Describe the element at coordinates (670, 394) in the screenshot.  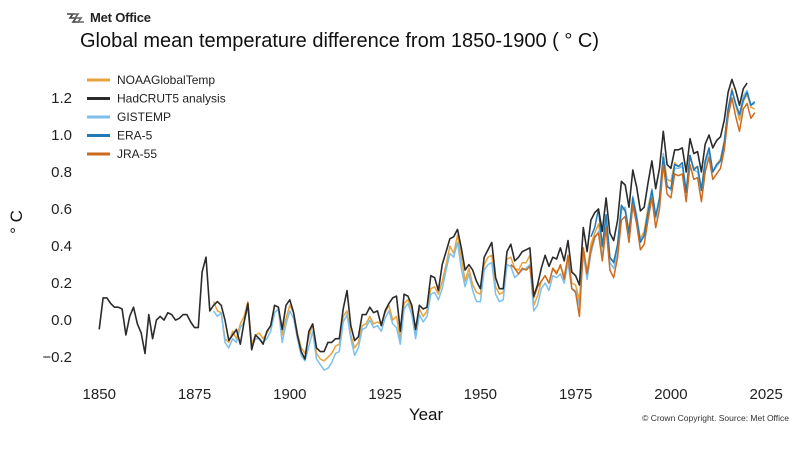
I see `x-tick-label: 2000` at that location.